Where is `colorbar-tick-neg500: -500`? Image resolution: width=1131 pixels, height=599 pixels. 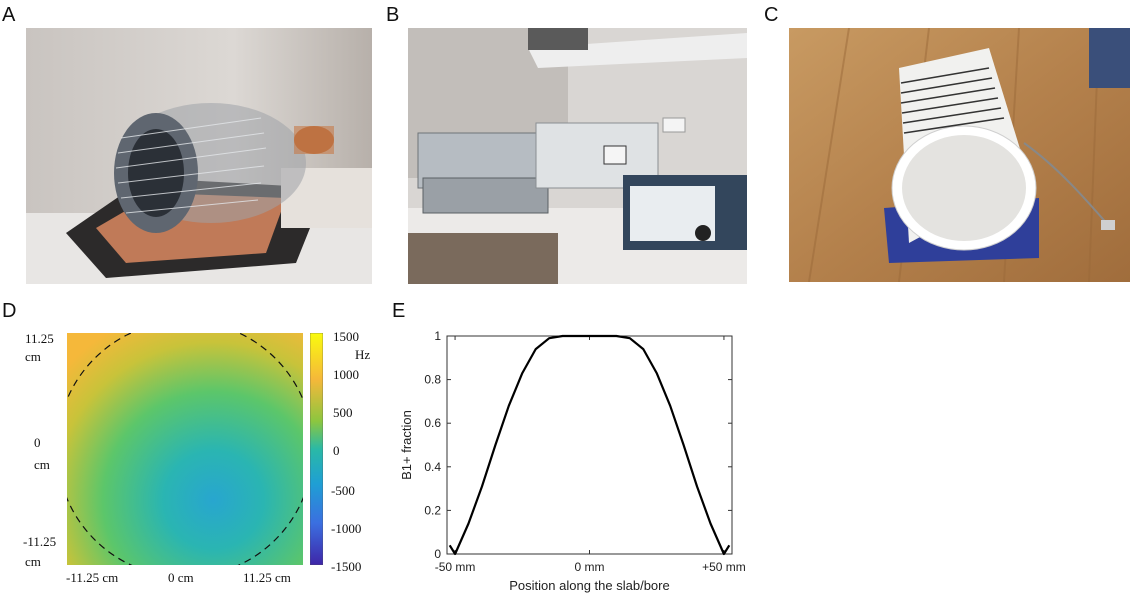
colorbar-tick-neg500: -500 is located at coordinates (343, 490).